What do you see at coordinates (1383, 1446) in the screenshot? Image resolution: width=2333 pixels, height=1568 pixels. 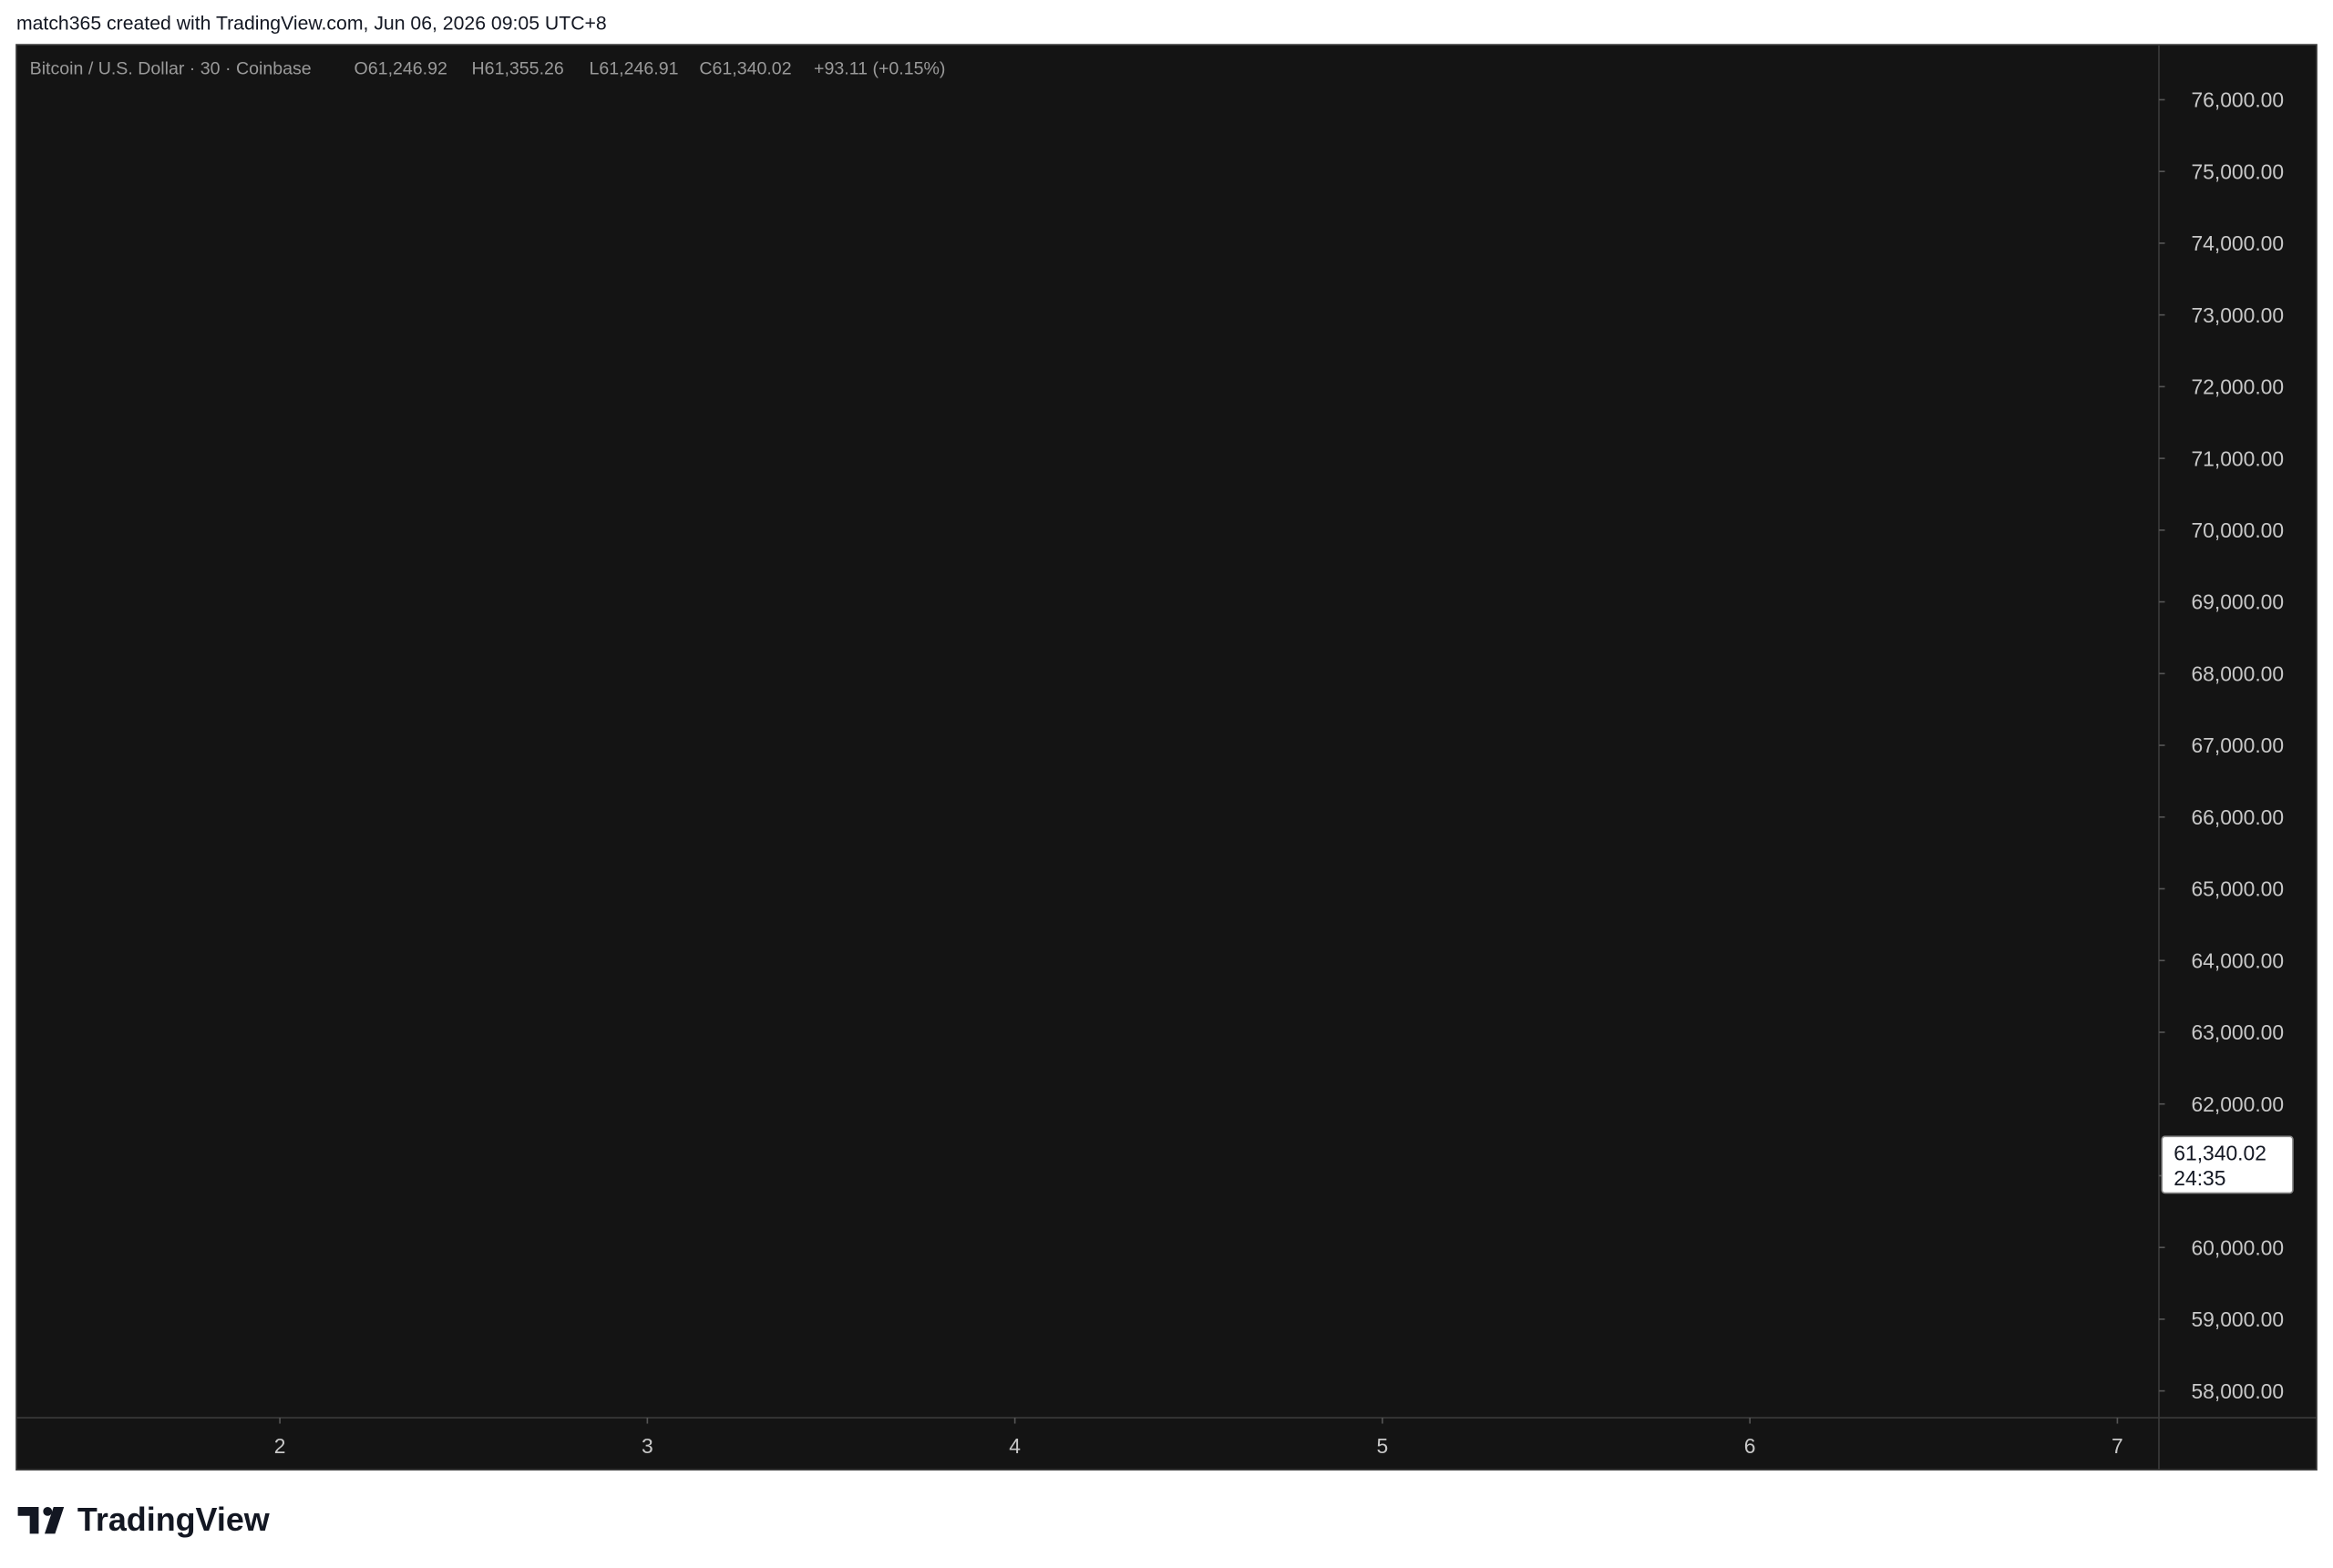 I see `x-tick-label: 5` at bounding box center [1383, 1446].